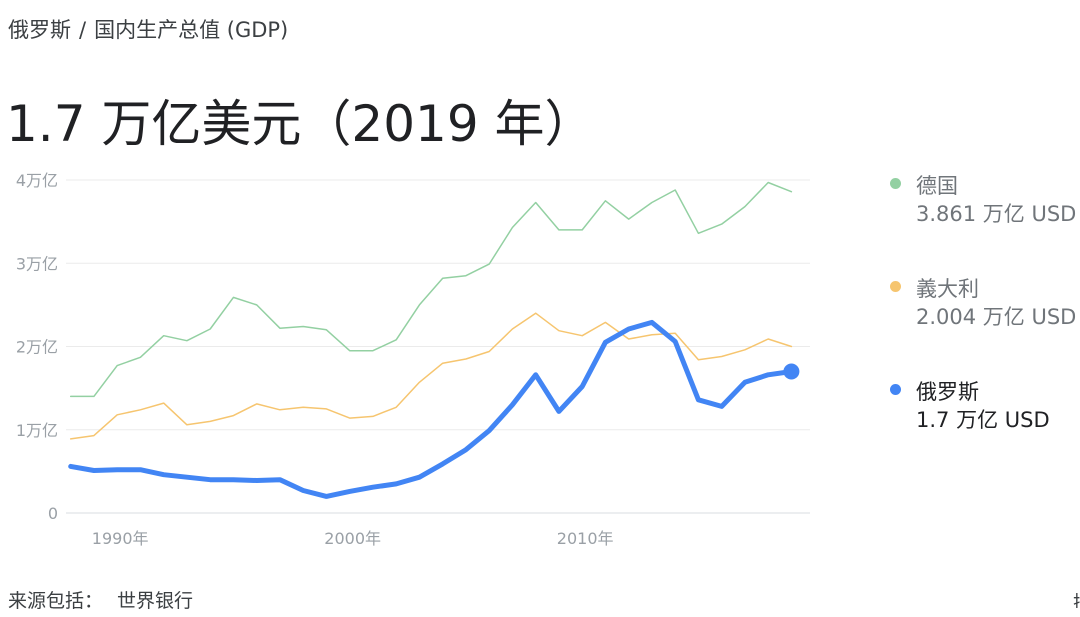  Describe the element at coordinates (947, 392) in the screenshot. I see `legend-name: 俄罗斯` at that location.